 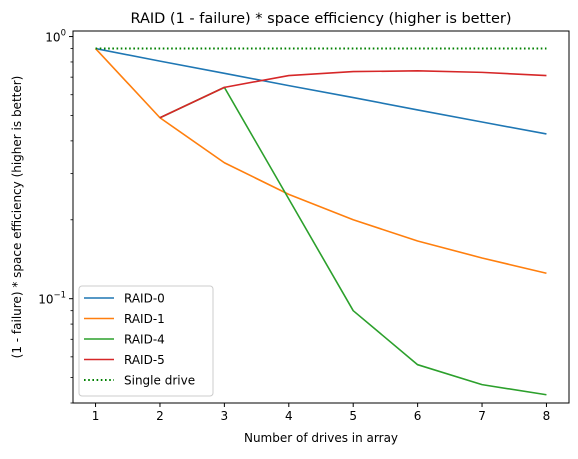 What do you see at coordinates (159, 381) in the screenshot?
I see `legend-label-single-drive: Single drive` at bounding box center [159, 381].